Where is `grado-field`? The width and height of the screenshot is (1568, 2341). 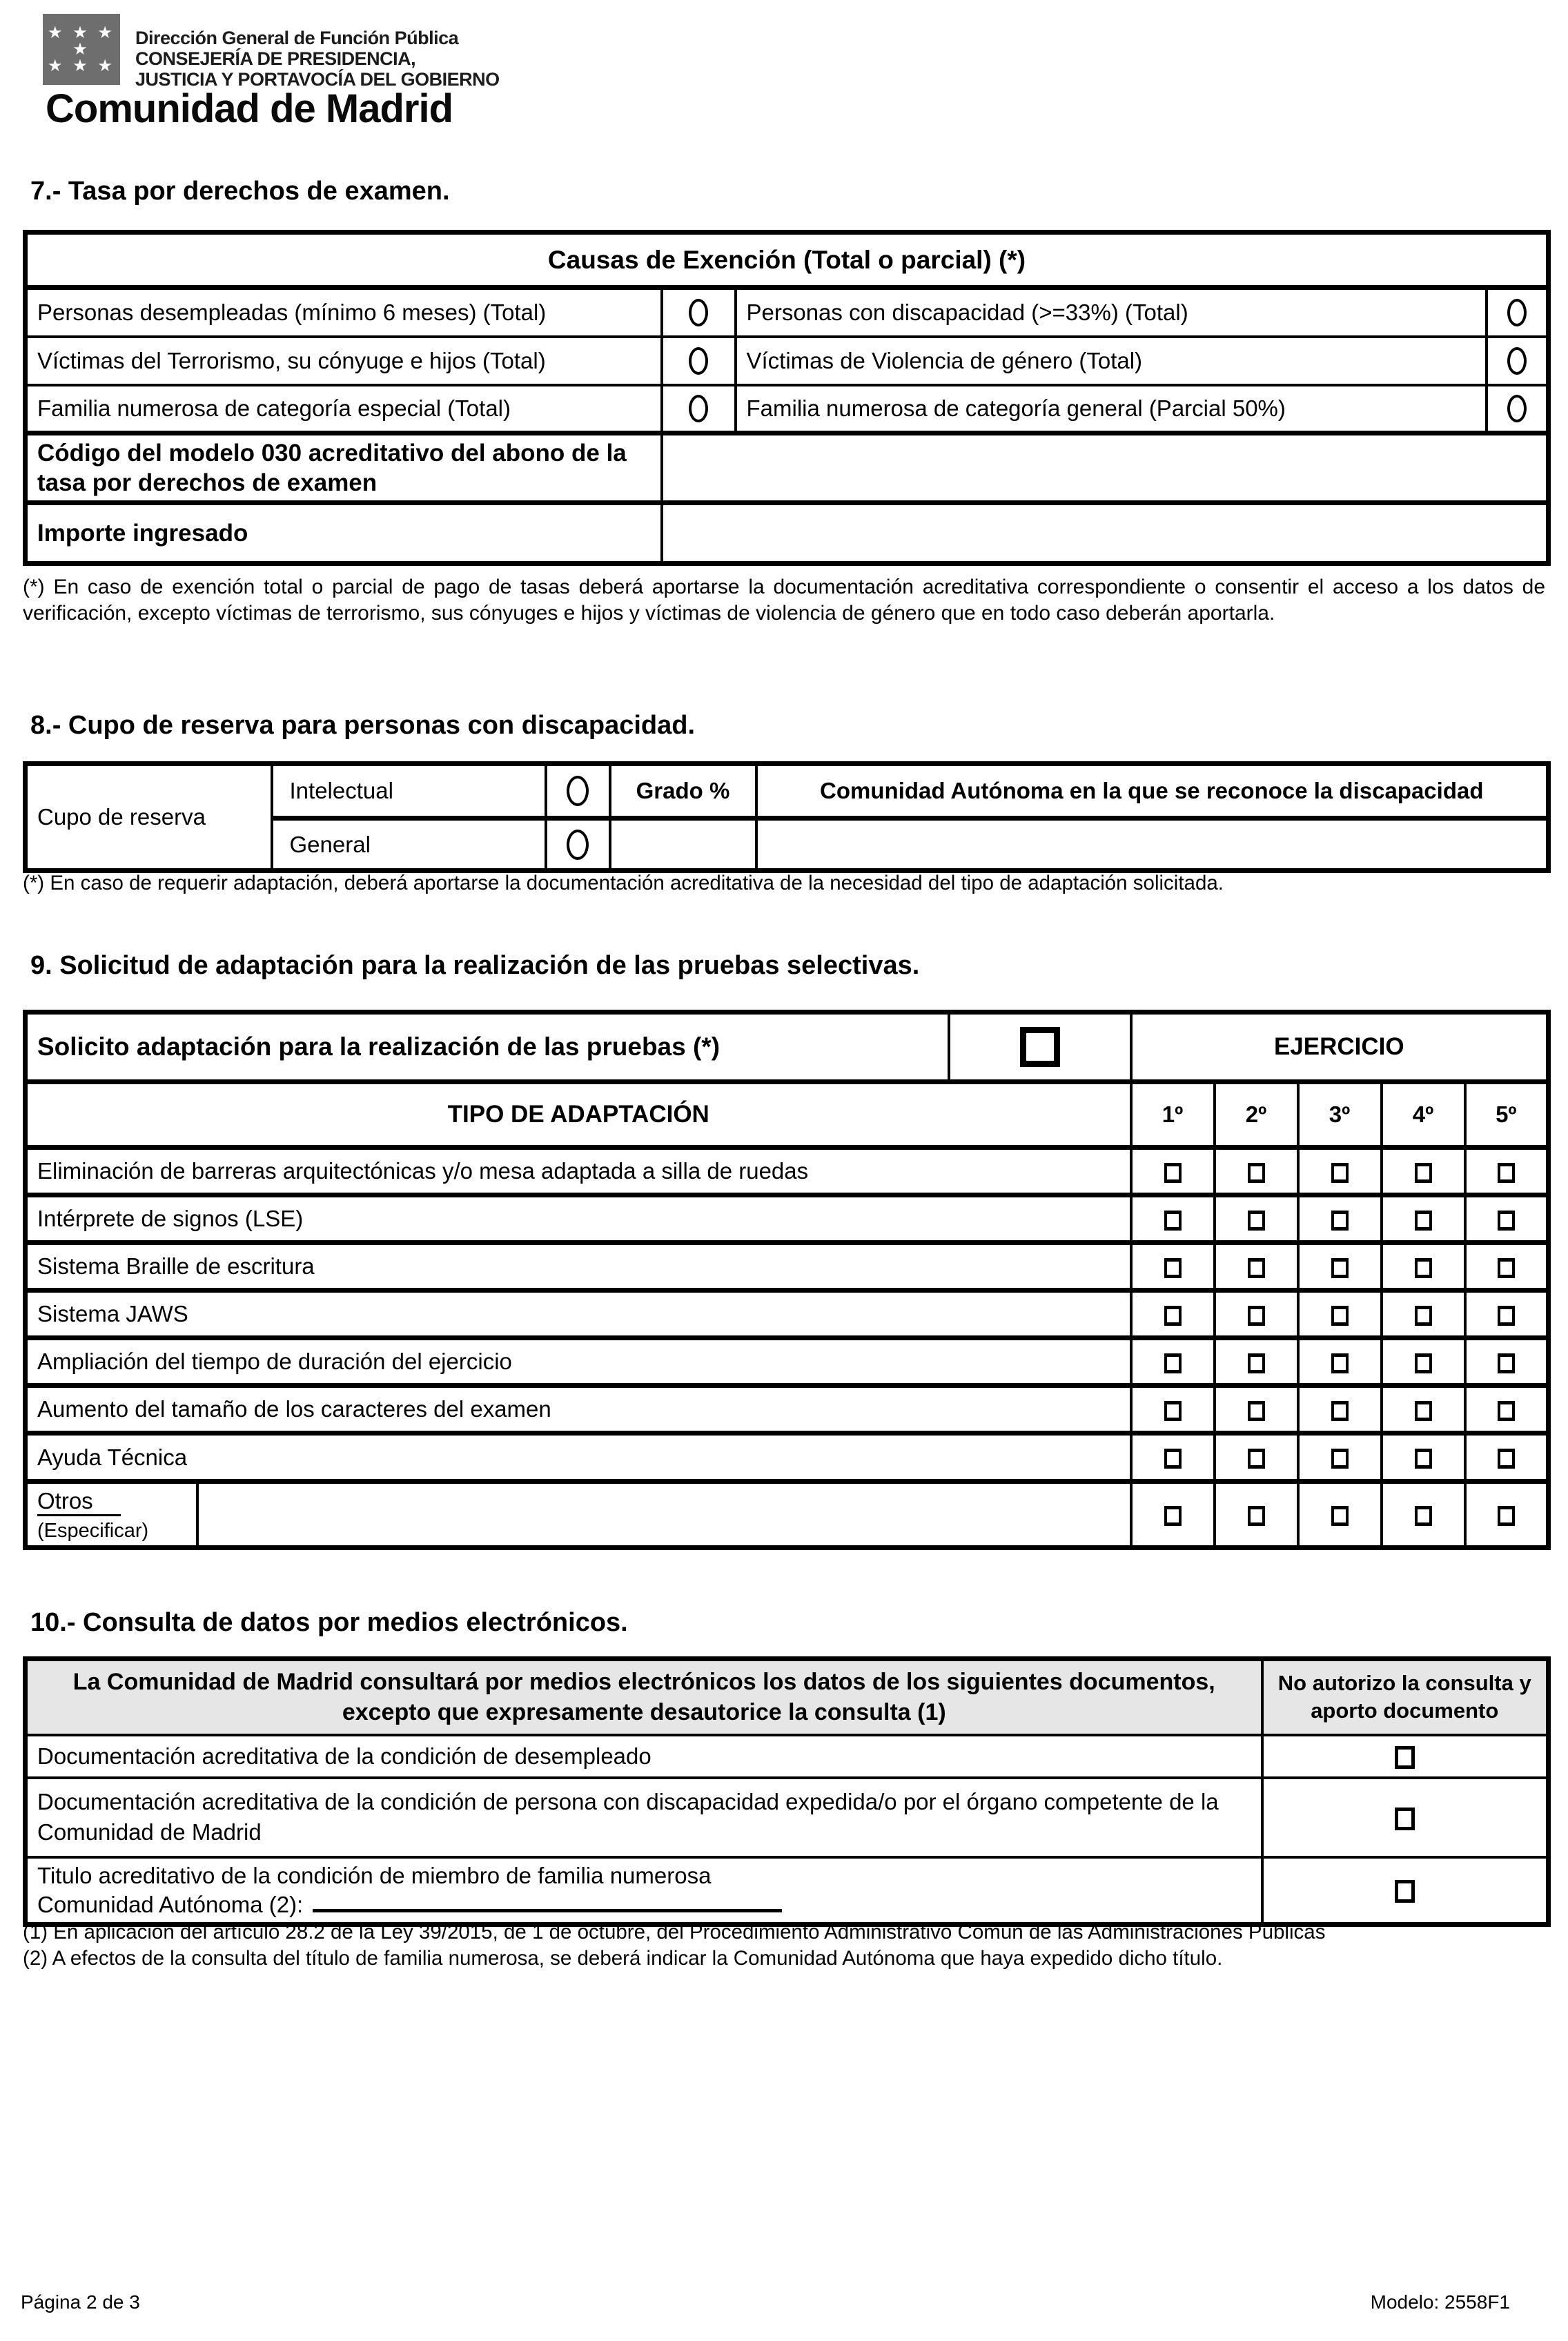
grado-field is located at coordinates (683, 844).